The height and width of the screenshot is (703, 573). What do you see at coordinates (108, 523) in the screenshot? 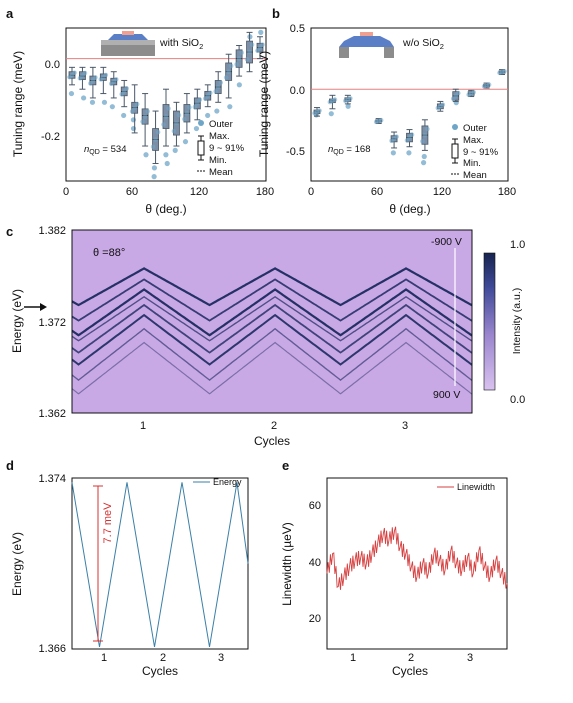
I see `range-annotation-label: 7.7 meV` at bounding box center [108, 523].